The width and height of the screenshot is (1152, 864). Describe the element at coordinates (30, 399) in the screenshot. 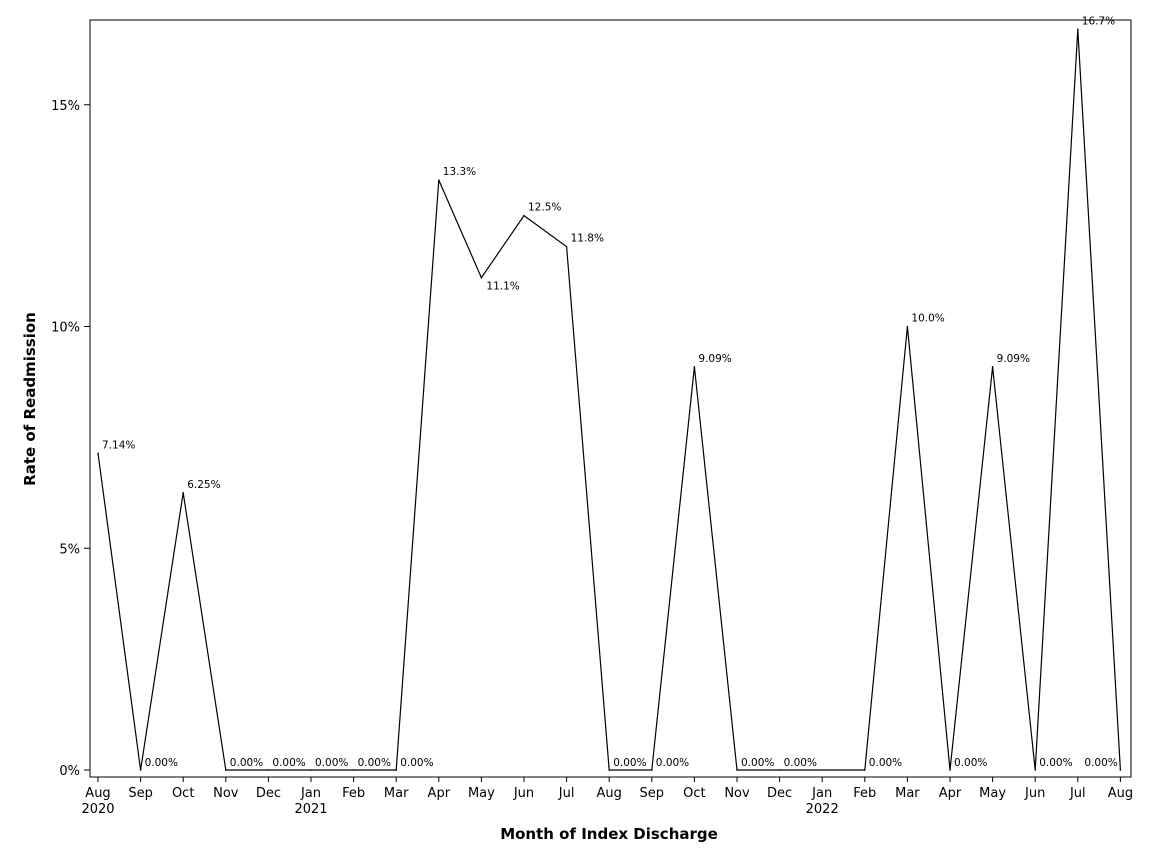

I see `y-axis-title: Rate of Readmission` at that location.